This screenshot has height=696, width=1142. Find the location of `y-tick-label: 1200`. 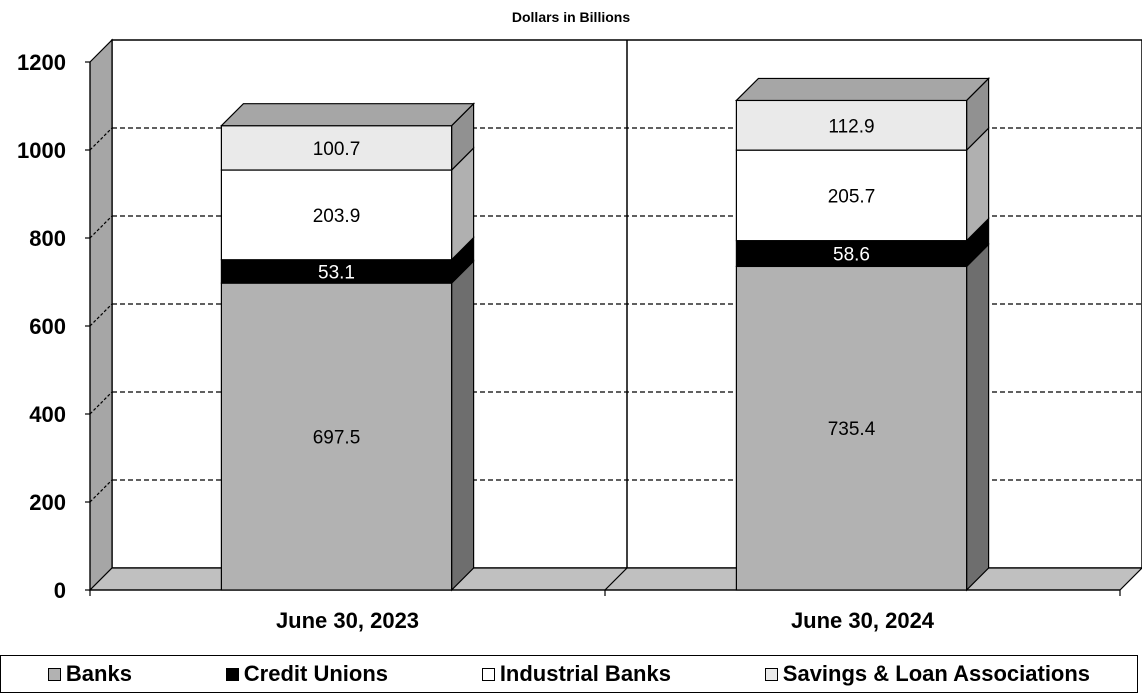

y-tick-label: 1200 is located at coordinates (41, 62).